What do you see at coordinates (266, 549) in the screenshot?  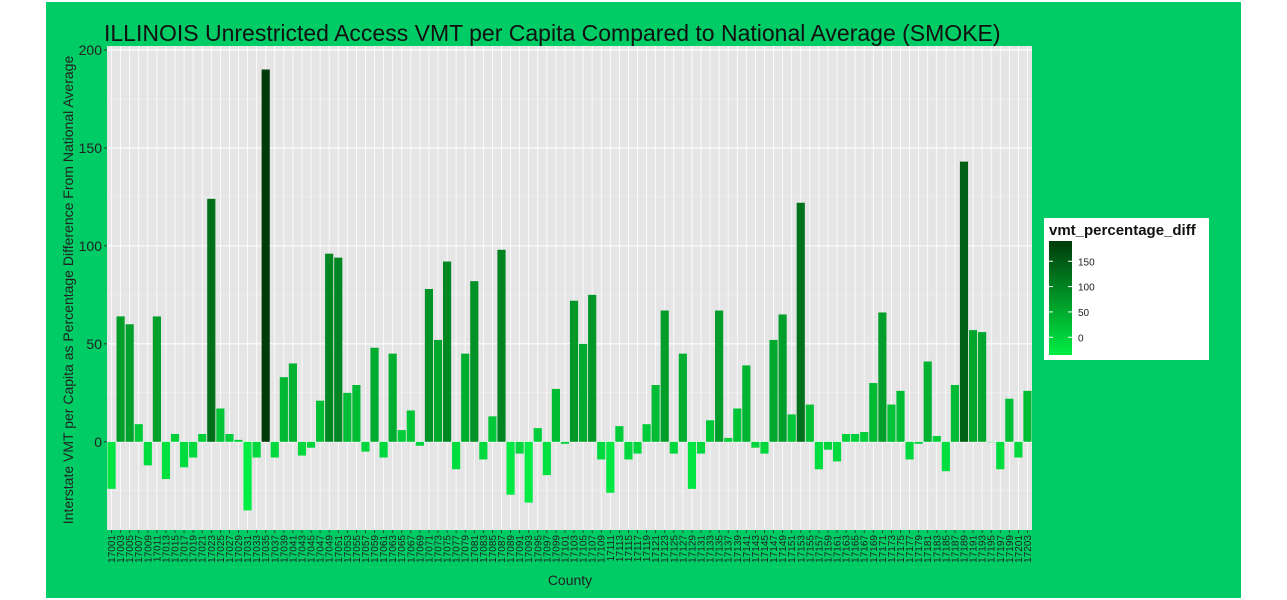 I see `x-tick-label: 17035` at bounding box center [266, 549].